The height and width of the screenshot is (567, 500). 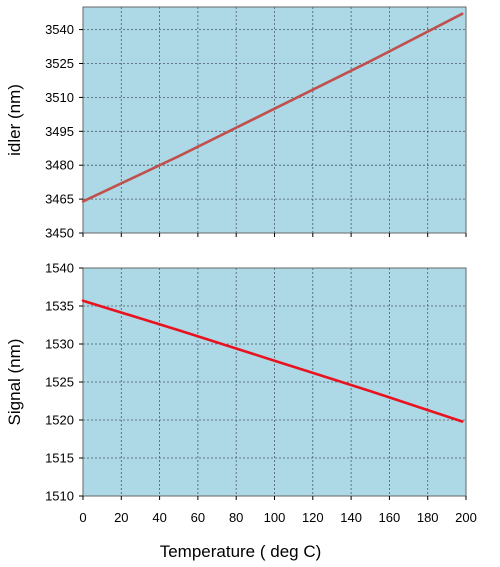 I want to click on x-tick-label: 40, so click(x=159, y=517).